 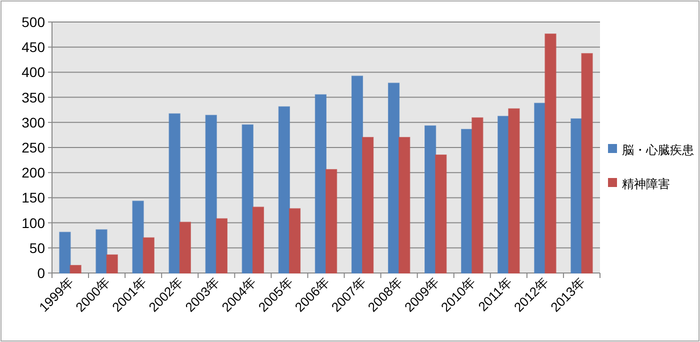 I want to click on y-tick-label: 200, so click(x=34, y=172).